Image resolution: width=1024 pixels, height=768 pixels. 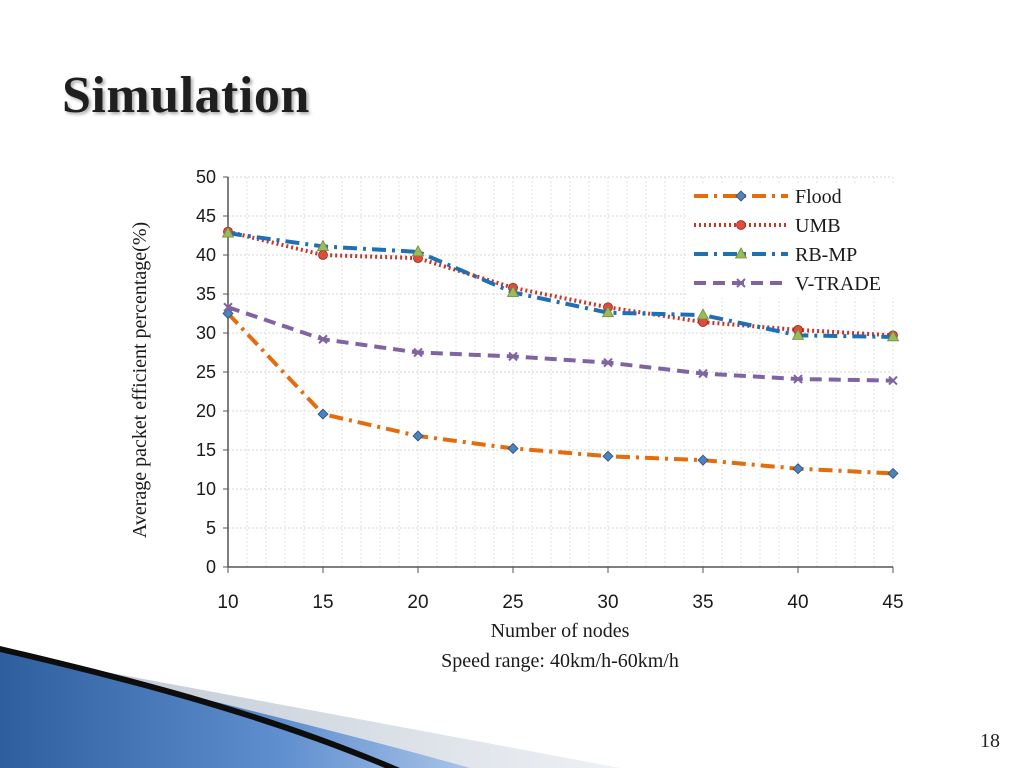 What do you see at coordinates (702, 602) in the screenshot?
I see `x-tick-label: 35` at bounding box center [702, 602].